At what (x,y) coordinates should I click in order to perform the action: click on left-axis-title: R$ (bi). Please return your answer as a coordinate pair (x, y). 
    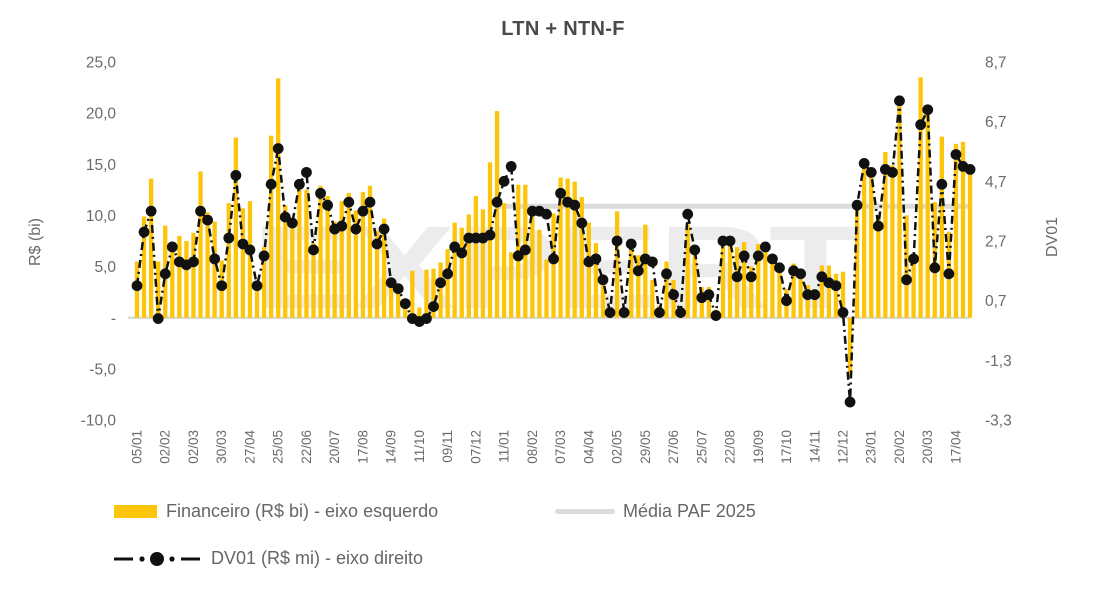
    Looking at the image, I should click on (35, 242).